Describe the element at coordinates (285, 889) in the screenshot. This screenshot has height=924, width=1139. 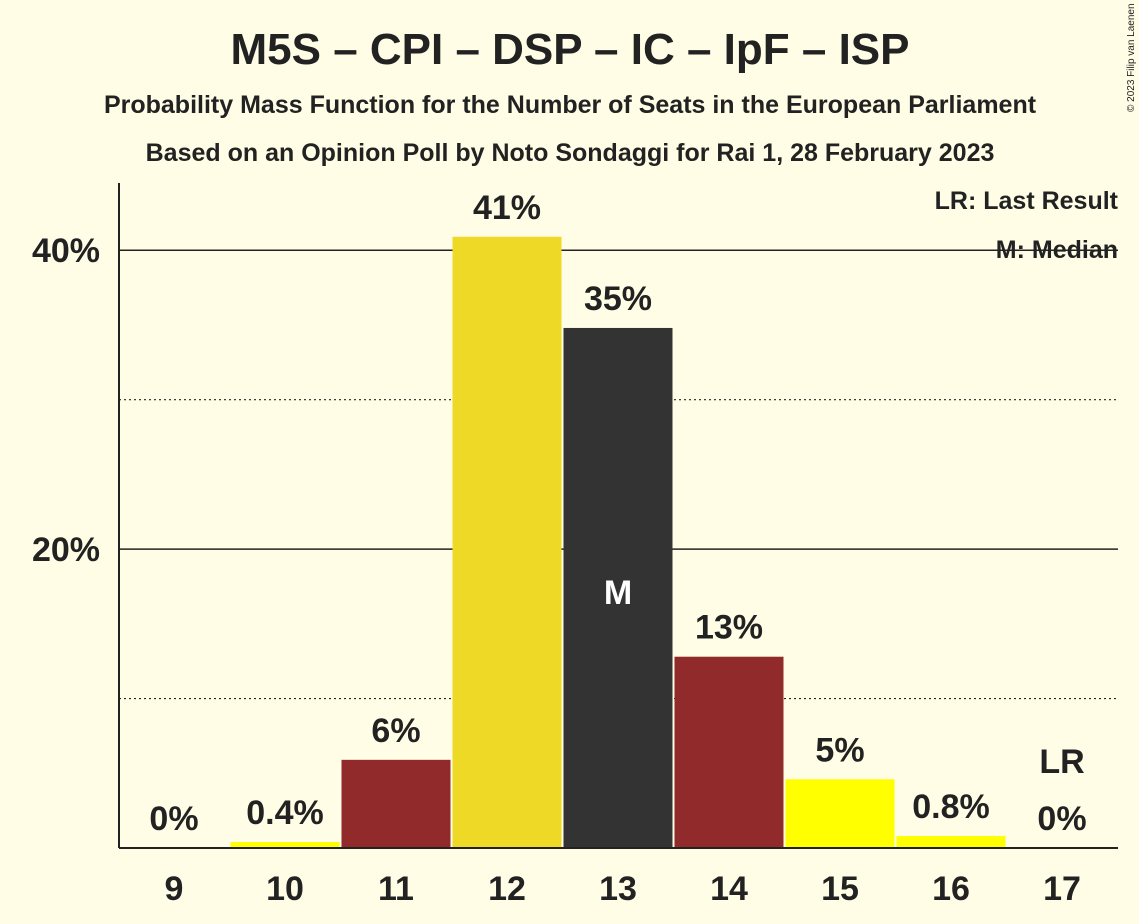
I see `x-tick-label: 10` at that location.